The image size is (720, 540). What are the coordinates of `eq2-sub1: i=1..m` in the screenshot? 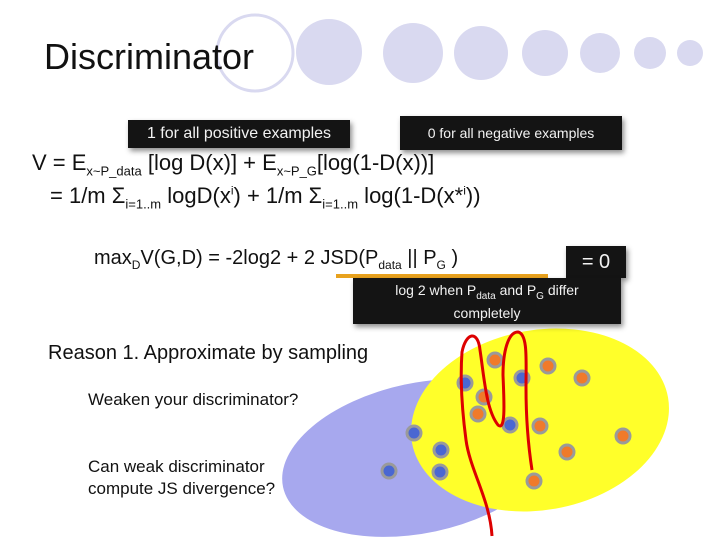 It's located at (143, 204).